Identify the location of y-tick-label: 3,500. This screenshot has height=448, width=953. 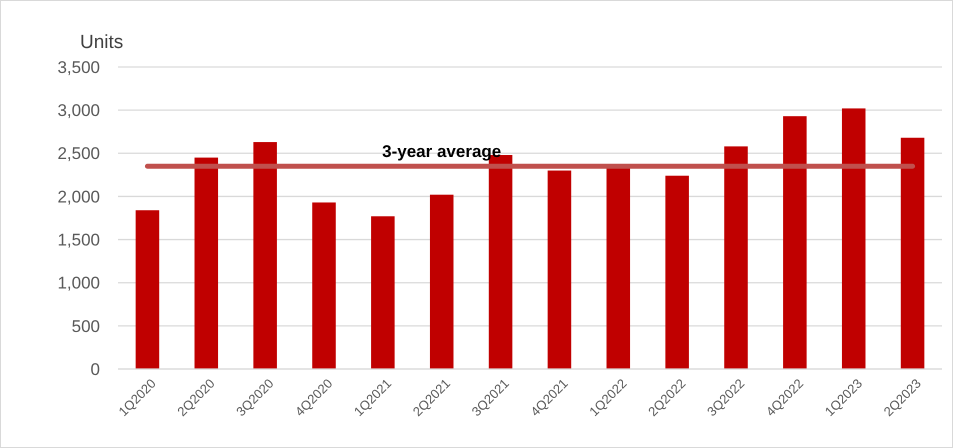
(78, 67).